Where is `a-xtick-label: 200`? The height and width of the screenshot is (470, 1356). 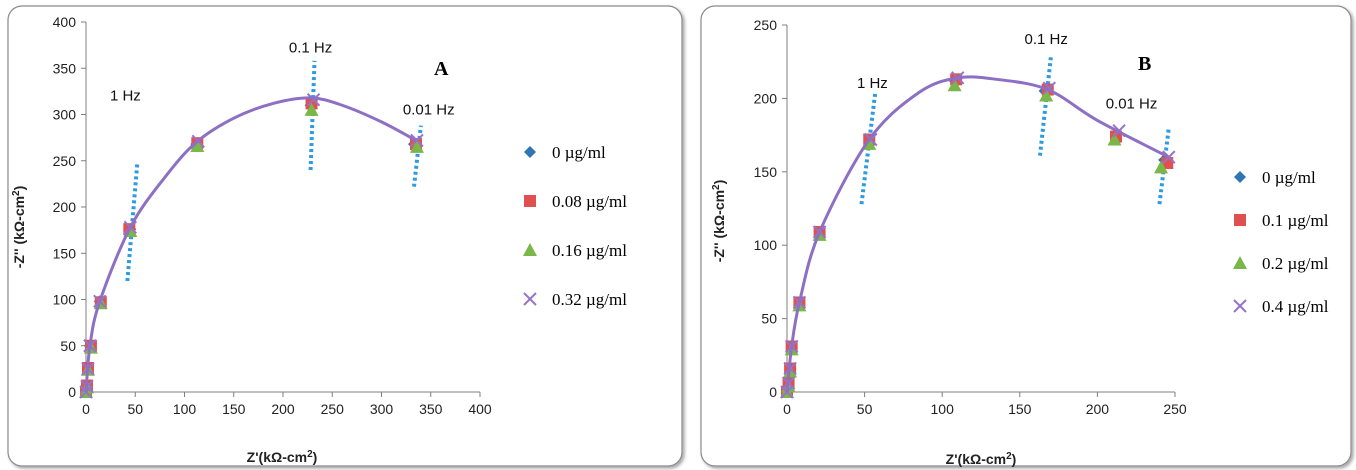
a-xtick-label: 200 is located at coordinates (283, 409).